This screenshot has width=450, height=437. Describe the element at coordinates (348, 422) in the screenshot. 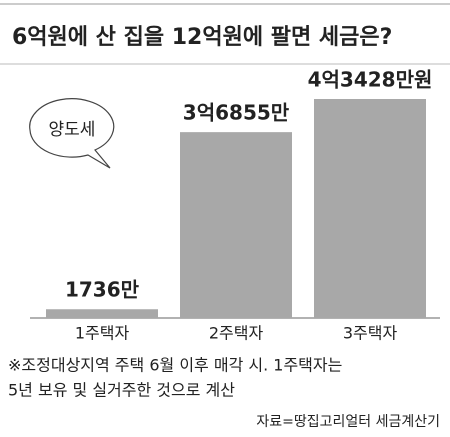

I see `source: 자료=땅집고리얼터 세금계산기` at that location.